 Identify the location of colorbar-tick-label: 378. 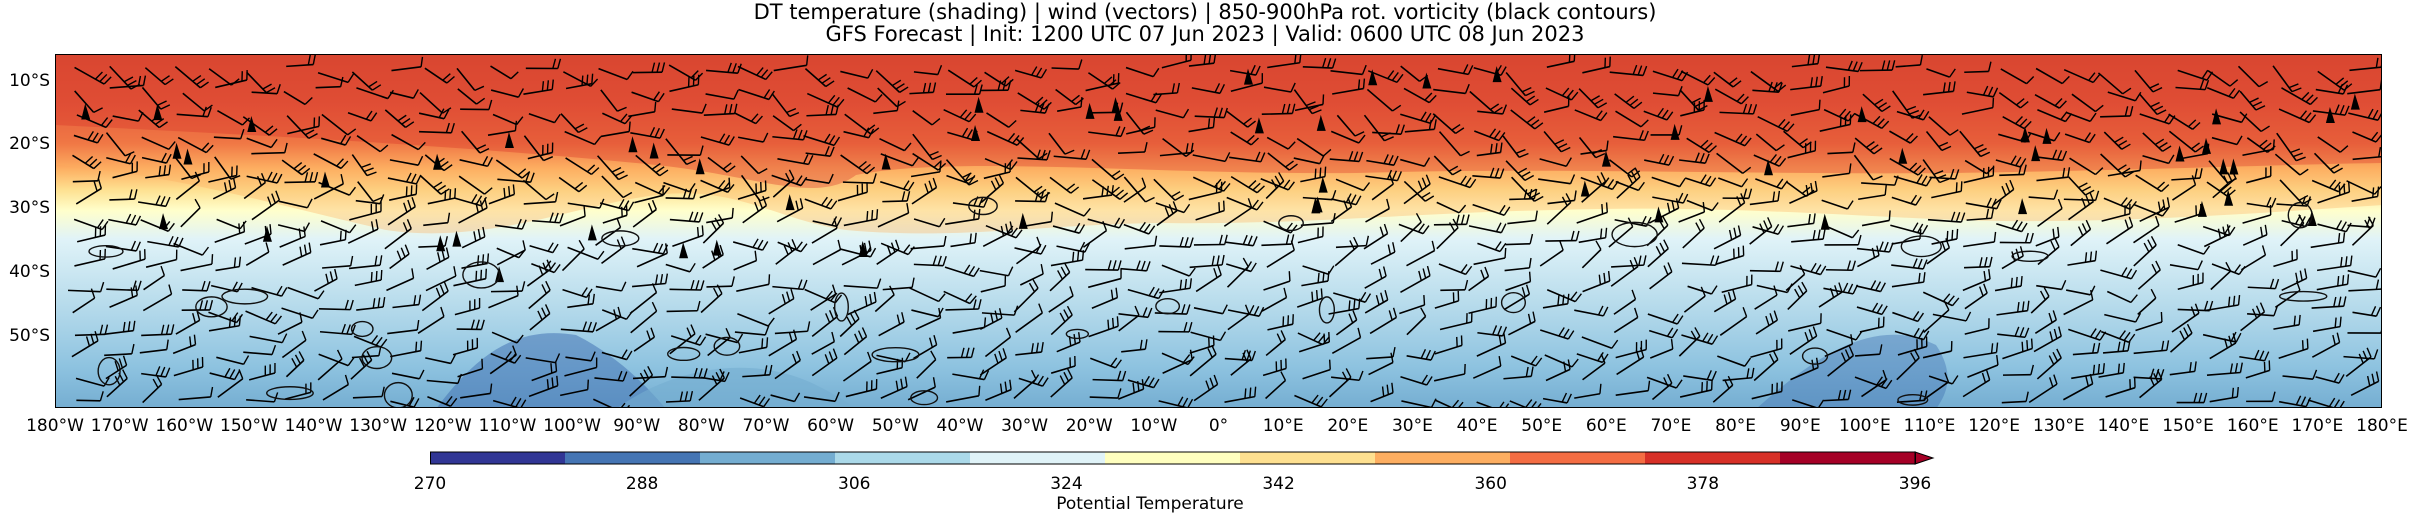
(1703, 484).